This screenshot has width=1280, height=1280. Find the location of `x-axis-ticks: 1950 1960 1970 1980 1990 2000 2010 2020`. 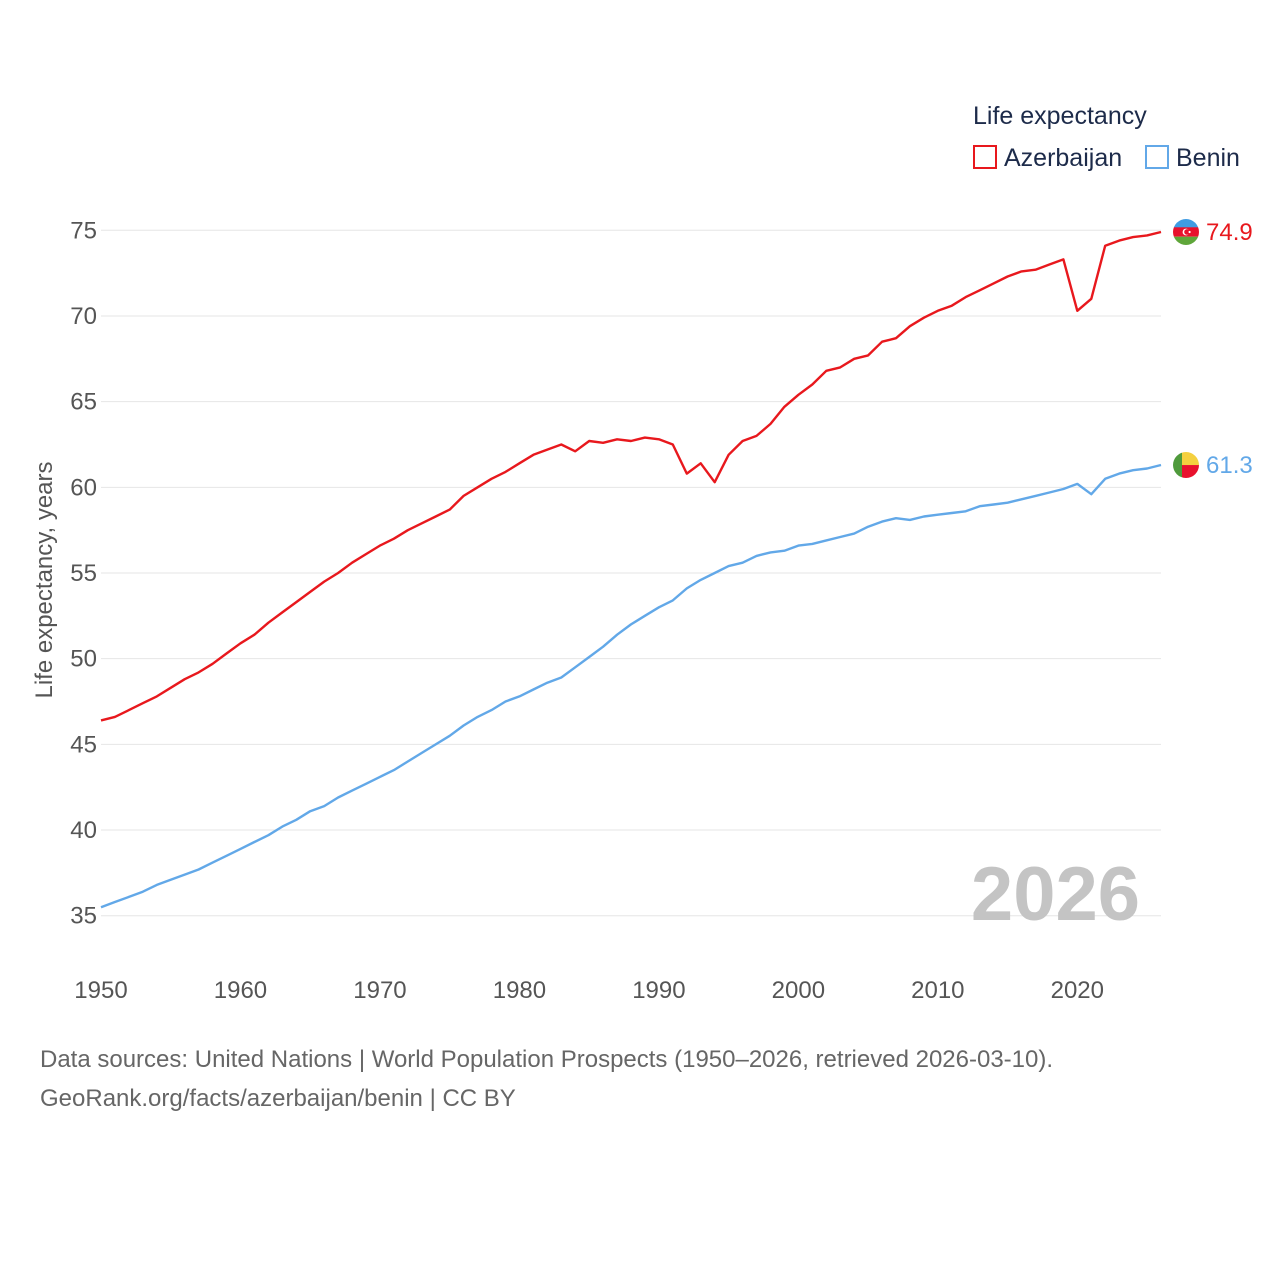

x-axis-ticks: 1950 1960 1970 1980 1990 2000 2010 2020 is located at coordinates (589, 990).